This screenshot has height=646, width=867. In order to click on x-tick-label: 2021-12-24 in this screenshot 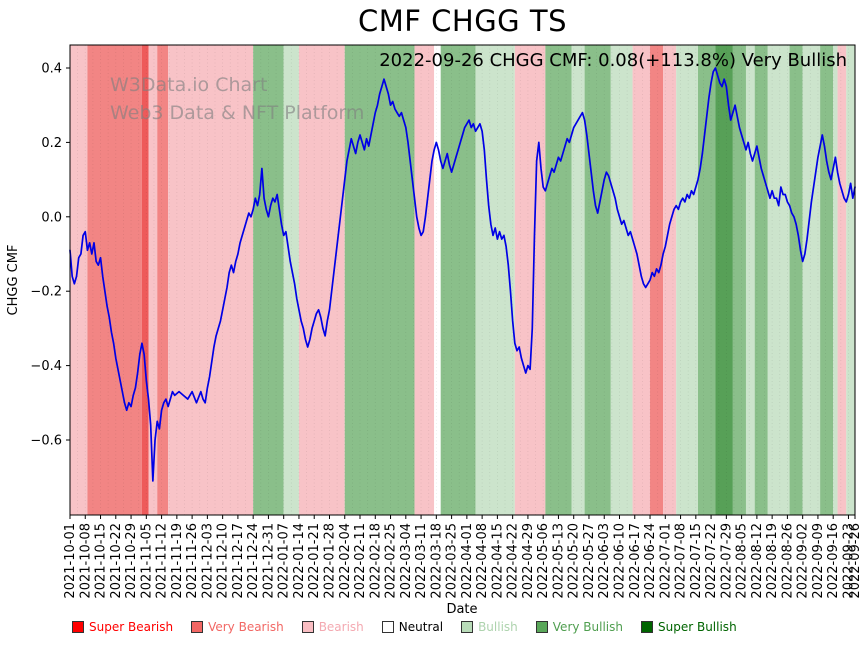, I will do `click(253, 561)`.